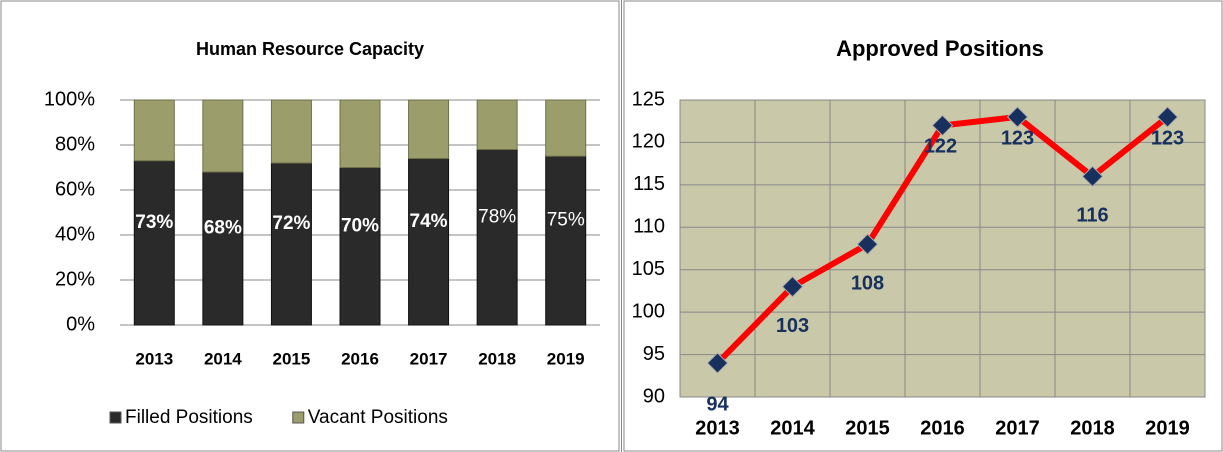 The width and height of the screenshot is (1223, 452). I want to click on data-label: 74%, so click(429, 221).